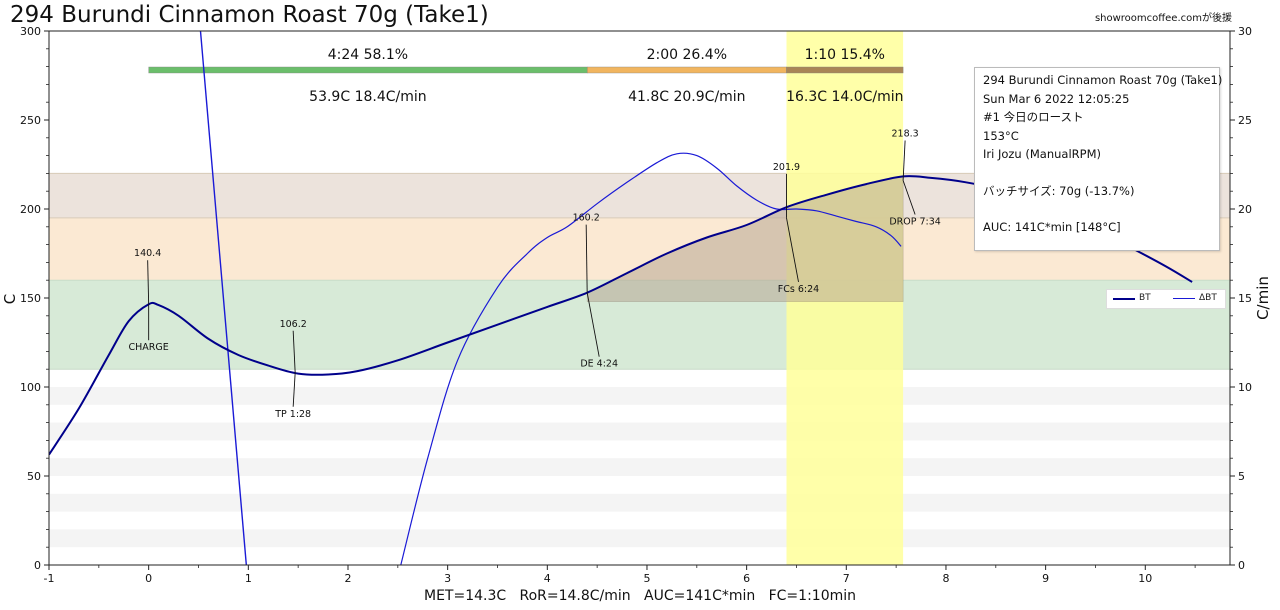 Image resolution: width=1280 pixels, height=610 pixels. What do you see at coordinates (1059, 190) in the screenshot?
I see `info-line: バッチサイズ: 70g (-13.7%)` at bounding box center [1059, 190].